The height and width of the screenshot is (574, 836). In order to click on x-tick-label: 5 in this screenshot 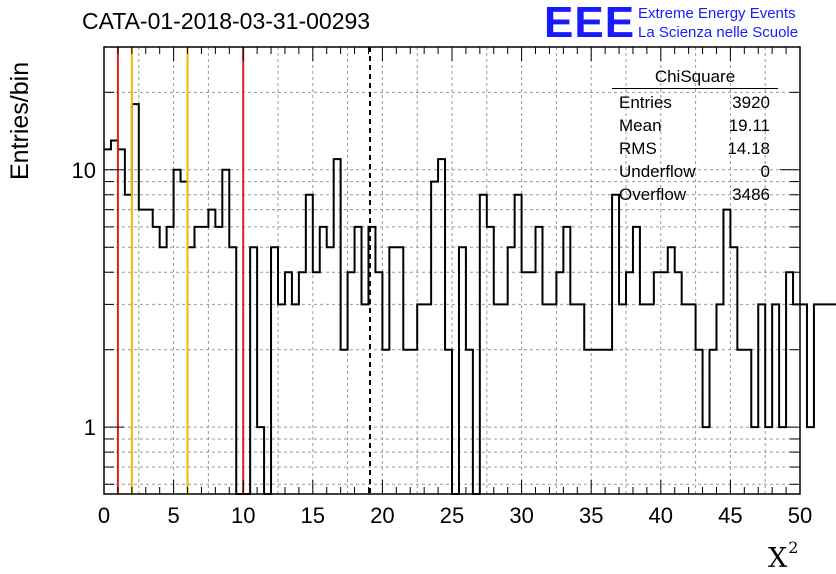, I will do `click(173, 515)`.